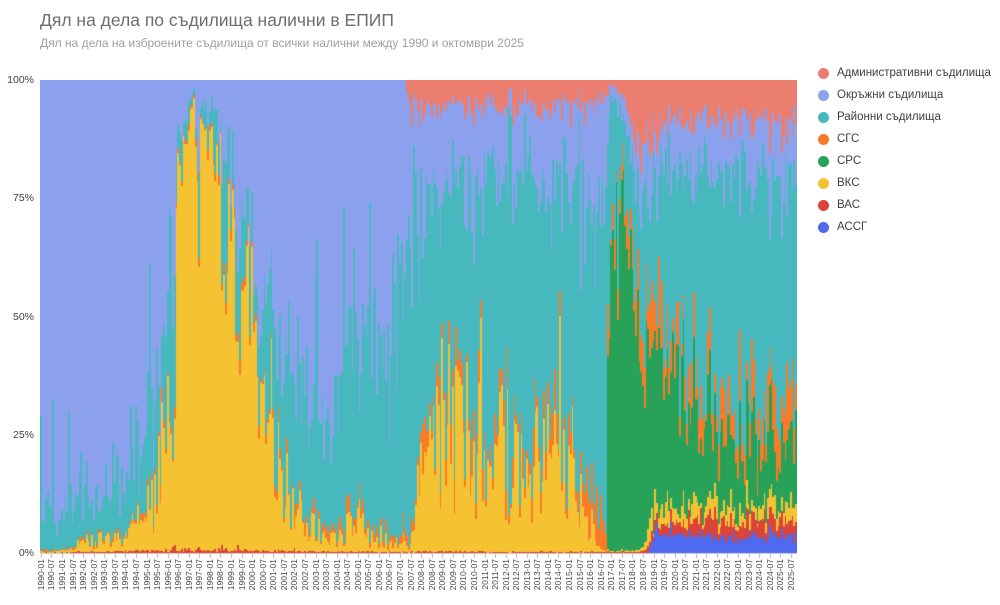 The width and height of the screenshot is (1000, 605). Describe the element at coordinates (769, 575) in the screenshot. I see `x-axis-tick-label: 2024-07` at that location.